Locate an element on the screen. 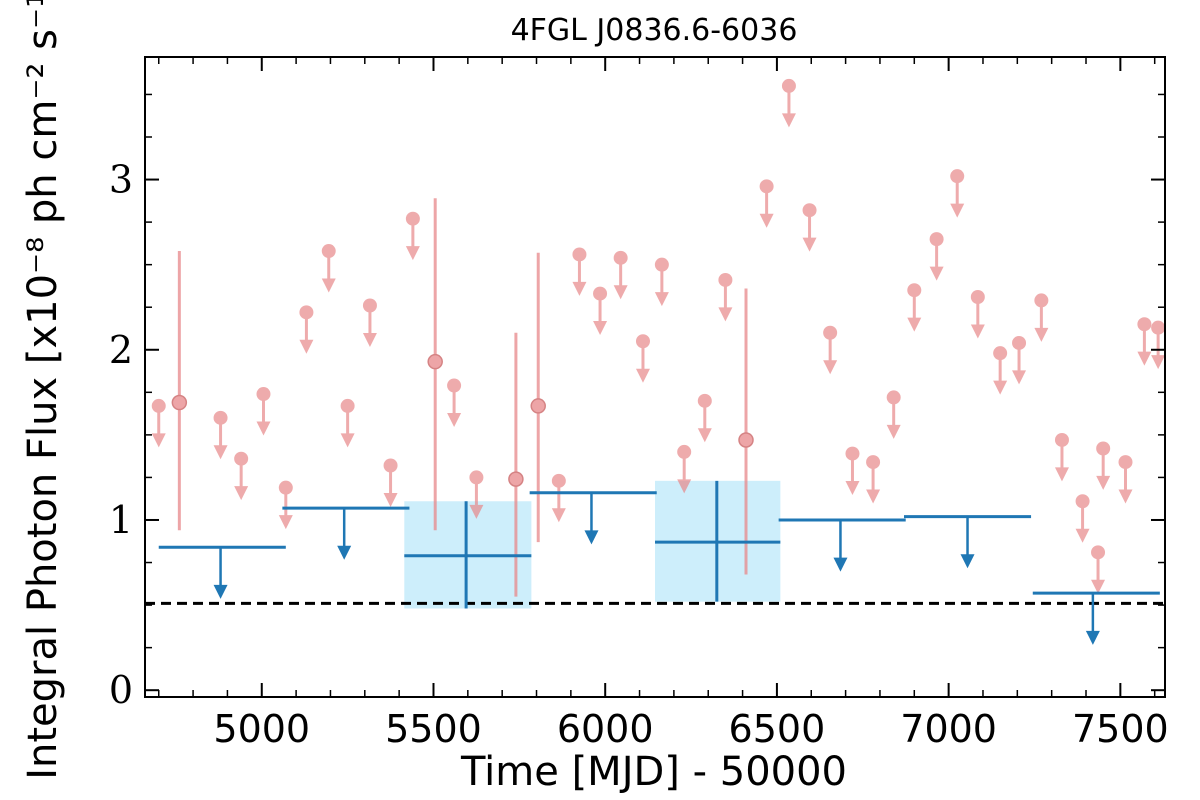  y-tick-label: 3 is located at coordinates (121, 180).